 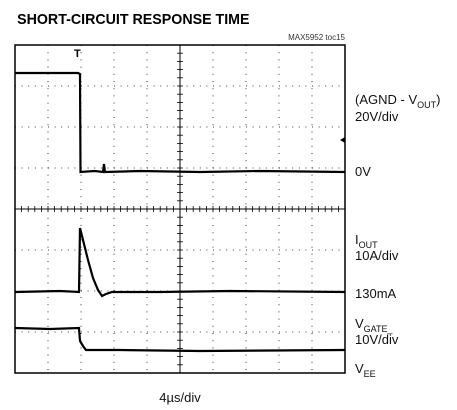 I want to click on label-text: I, so click(x=357, y=239).